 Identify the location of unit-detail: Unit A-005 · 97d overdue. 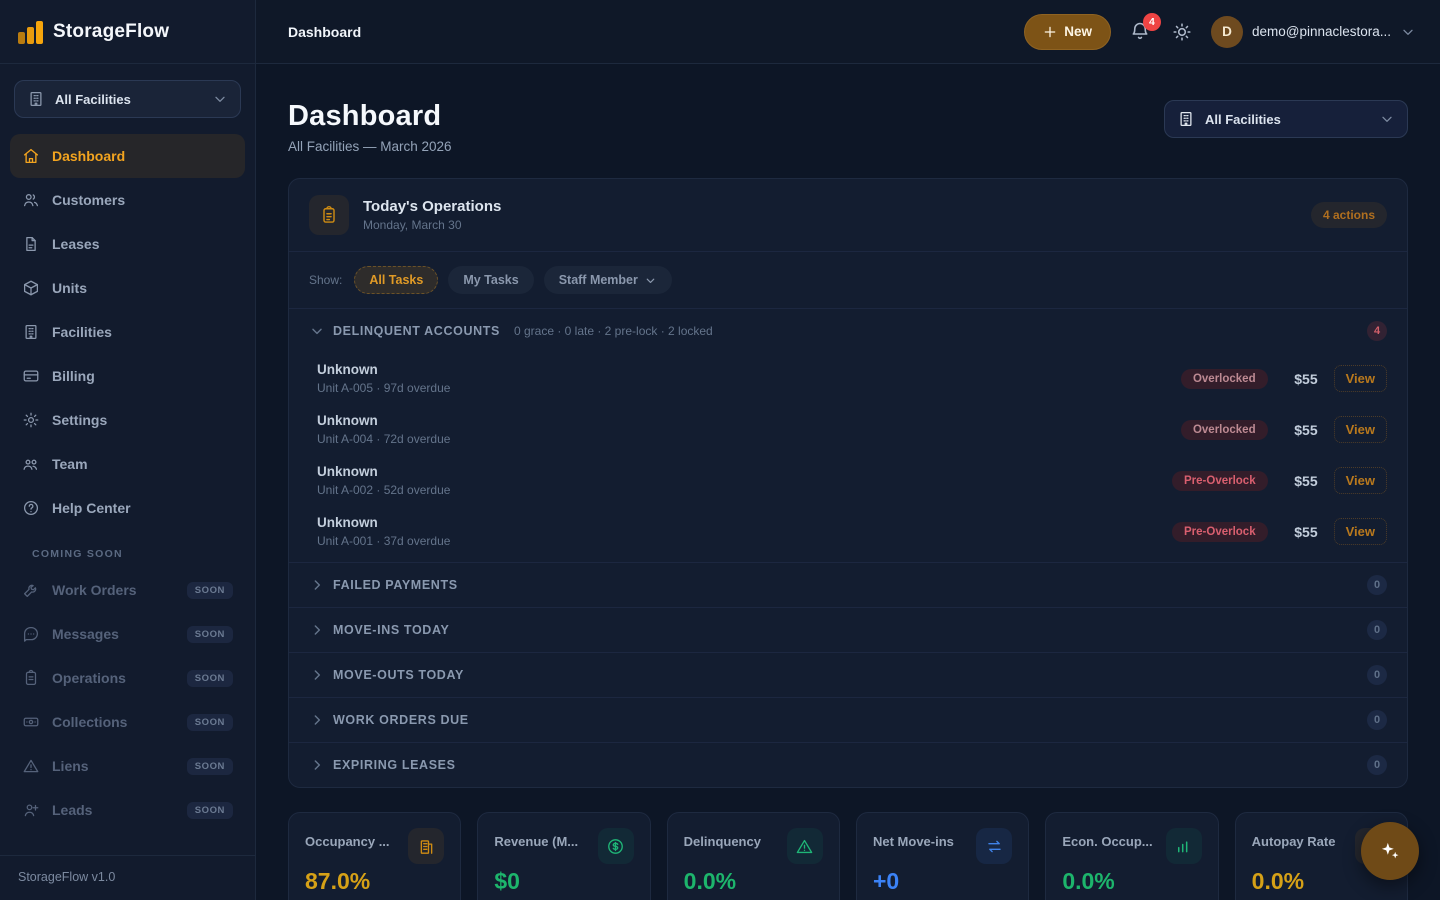
(384, 388).